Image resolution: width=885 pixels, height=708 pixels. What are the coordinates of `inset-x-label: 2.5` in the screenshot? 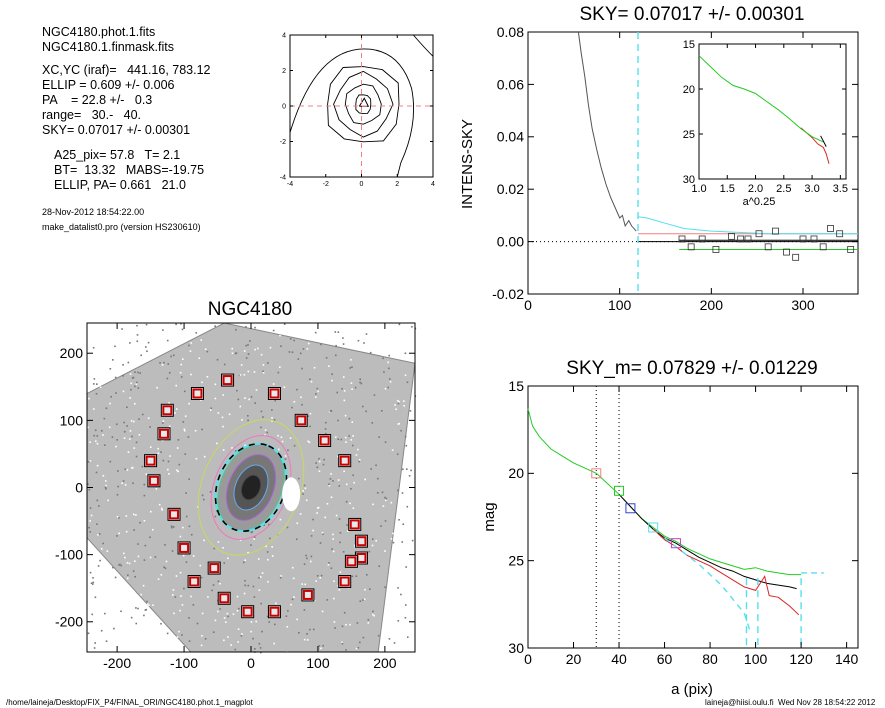 It's located at (783, 189).